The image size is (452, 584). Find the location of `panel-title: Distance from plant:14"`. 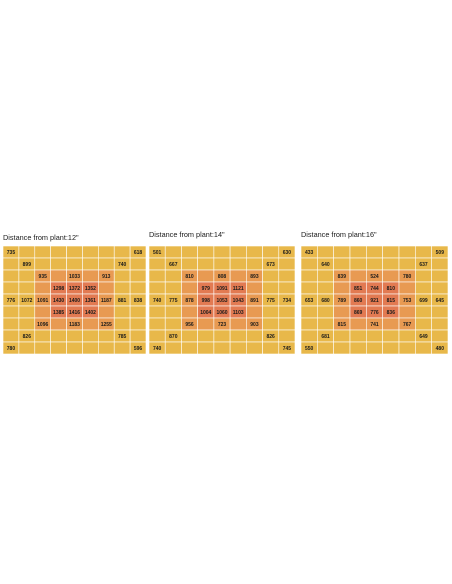

panel-title: Distance from plant:14" is located at coordinates (187, 234).